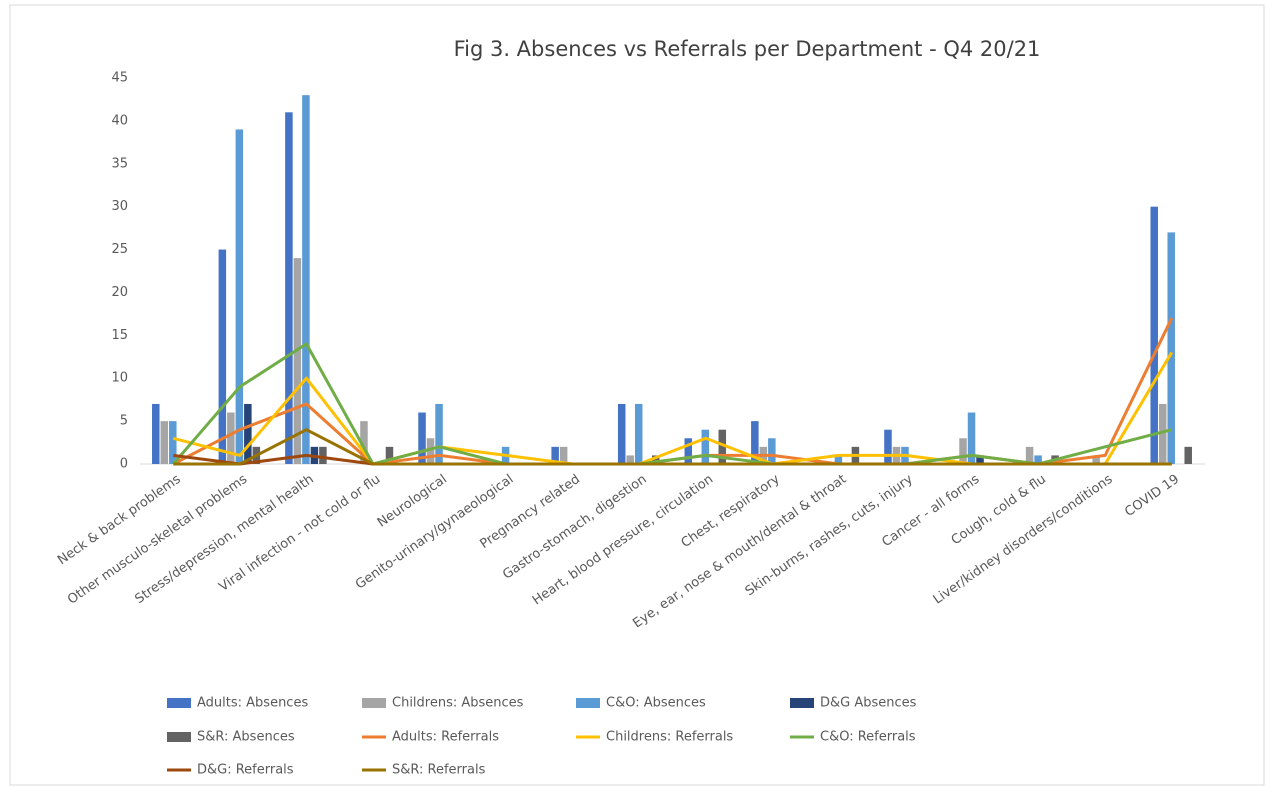 This screenshot has height=787, width=1269. What do you see at coordinates (252, 703) in the screenshot?
I see `legend-label: Adults: Absences` at bounding box center [252, 703].